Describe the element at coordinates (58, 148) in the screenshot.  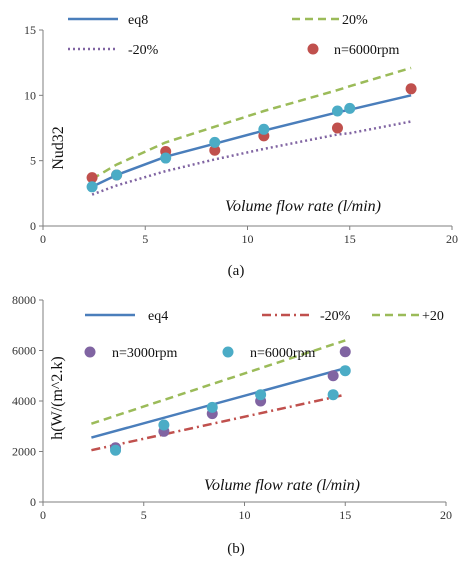
I see `y-axis-label: Nud32` at that location.